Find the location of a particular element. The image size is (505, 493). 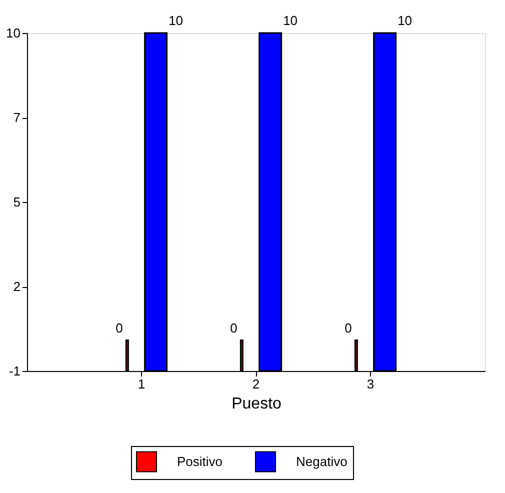

y-tick-label: 5 is located at coordinates (16, 202).